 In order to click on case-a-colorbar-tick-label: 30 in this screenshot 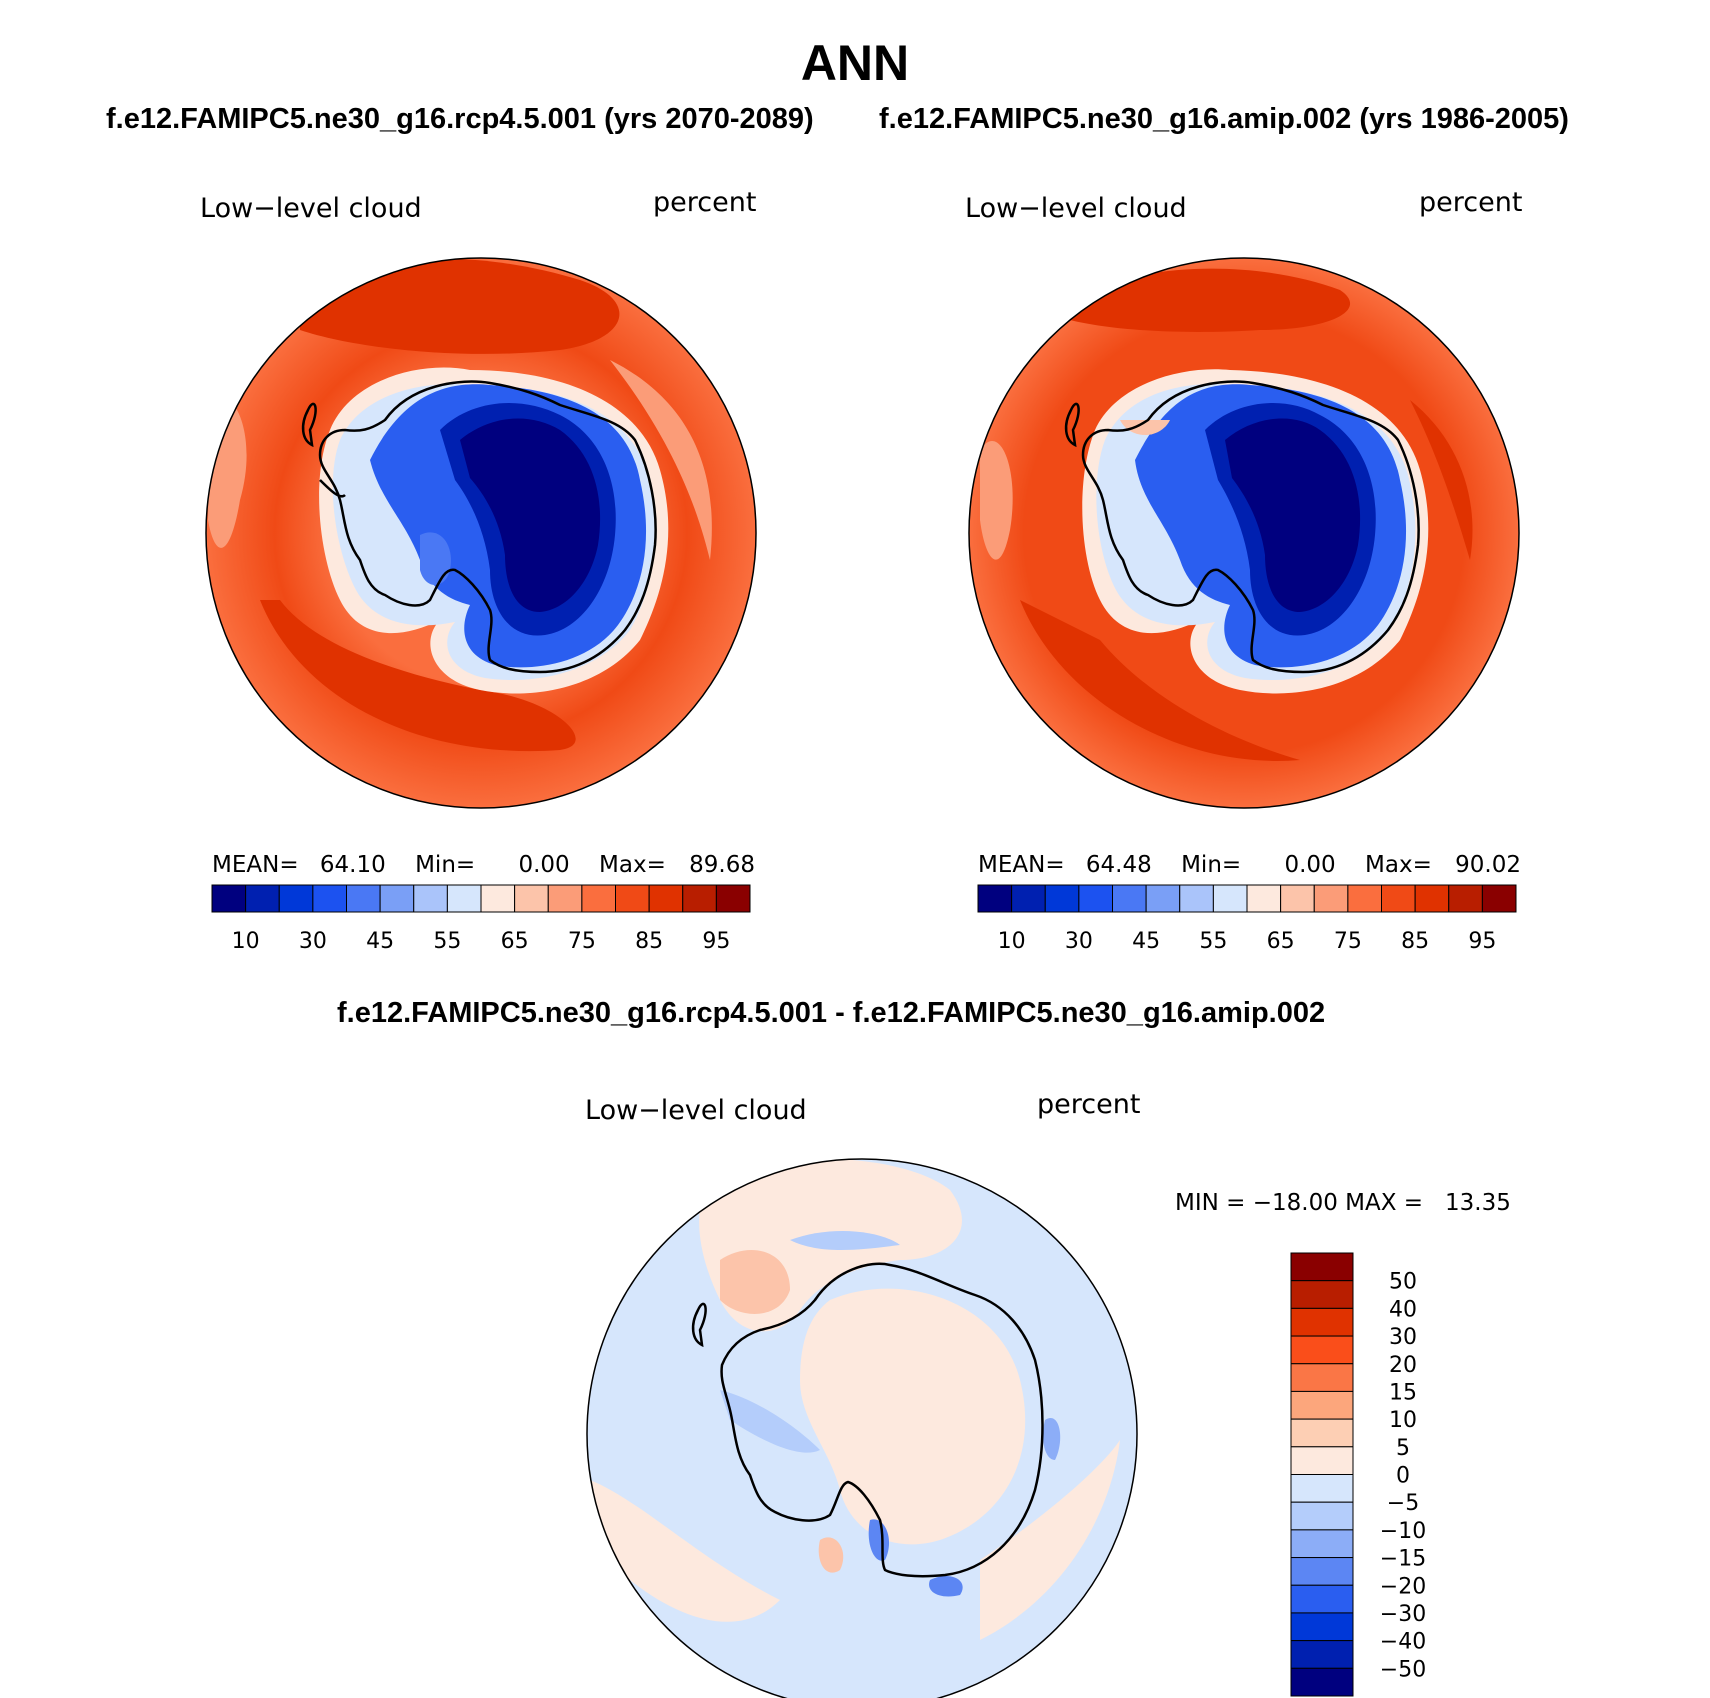, I will do `click(313, 941)`.